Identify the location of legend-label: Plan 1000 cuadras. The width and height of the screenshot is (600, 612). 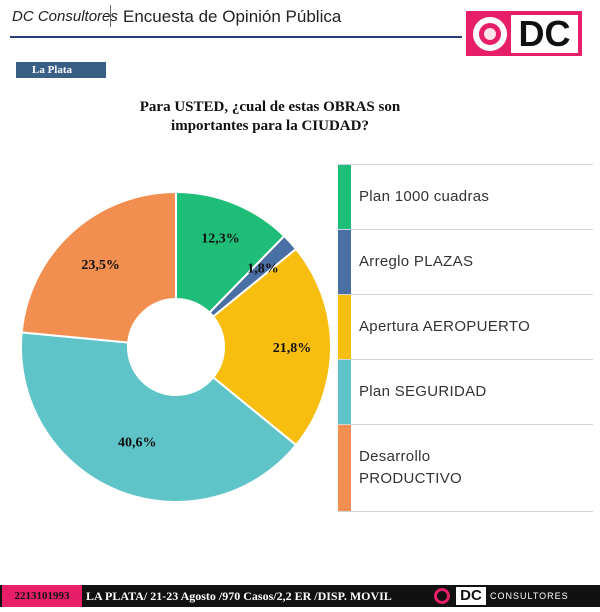
(424, 196).